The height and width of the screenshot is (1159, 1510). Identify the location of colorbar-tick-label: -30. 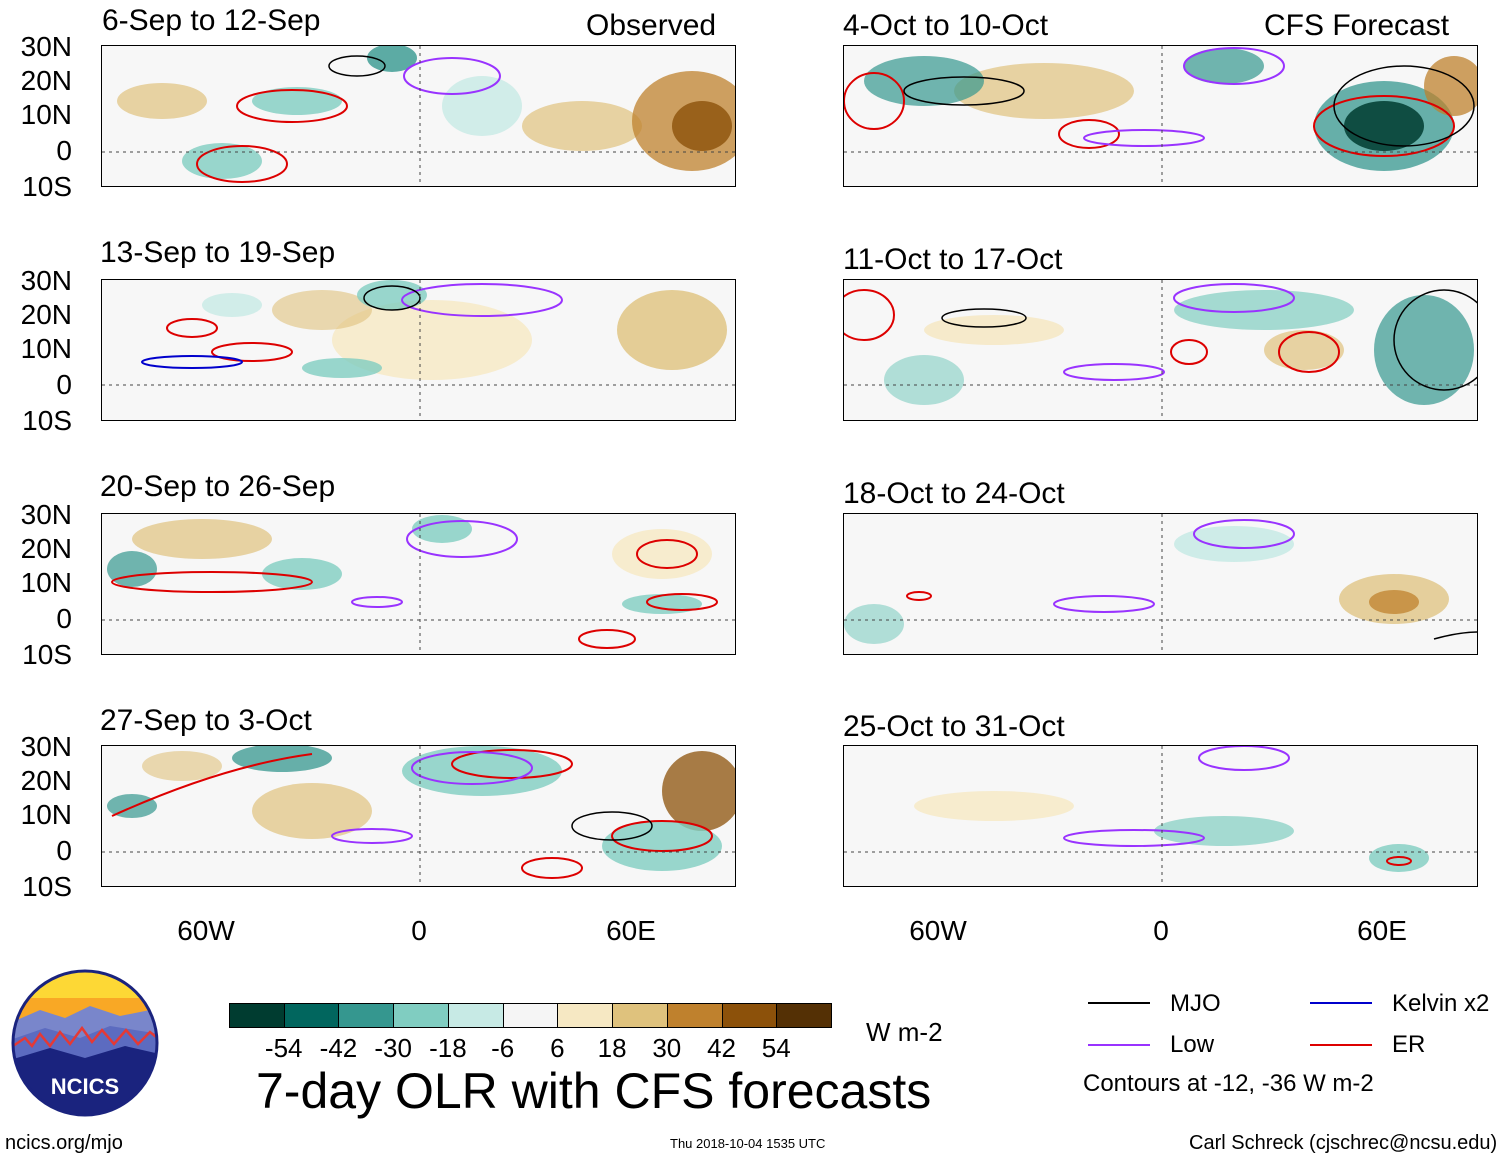
(393, 1048).